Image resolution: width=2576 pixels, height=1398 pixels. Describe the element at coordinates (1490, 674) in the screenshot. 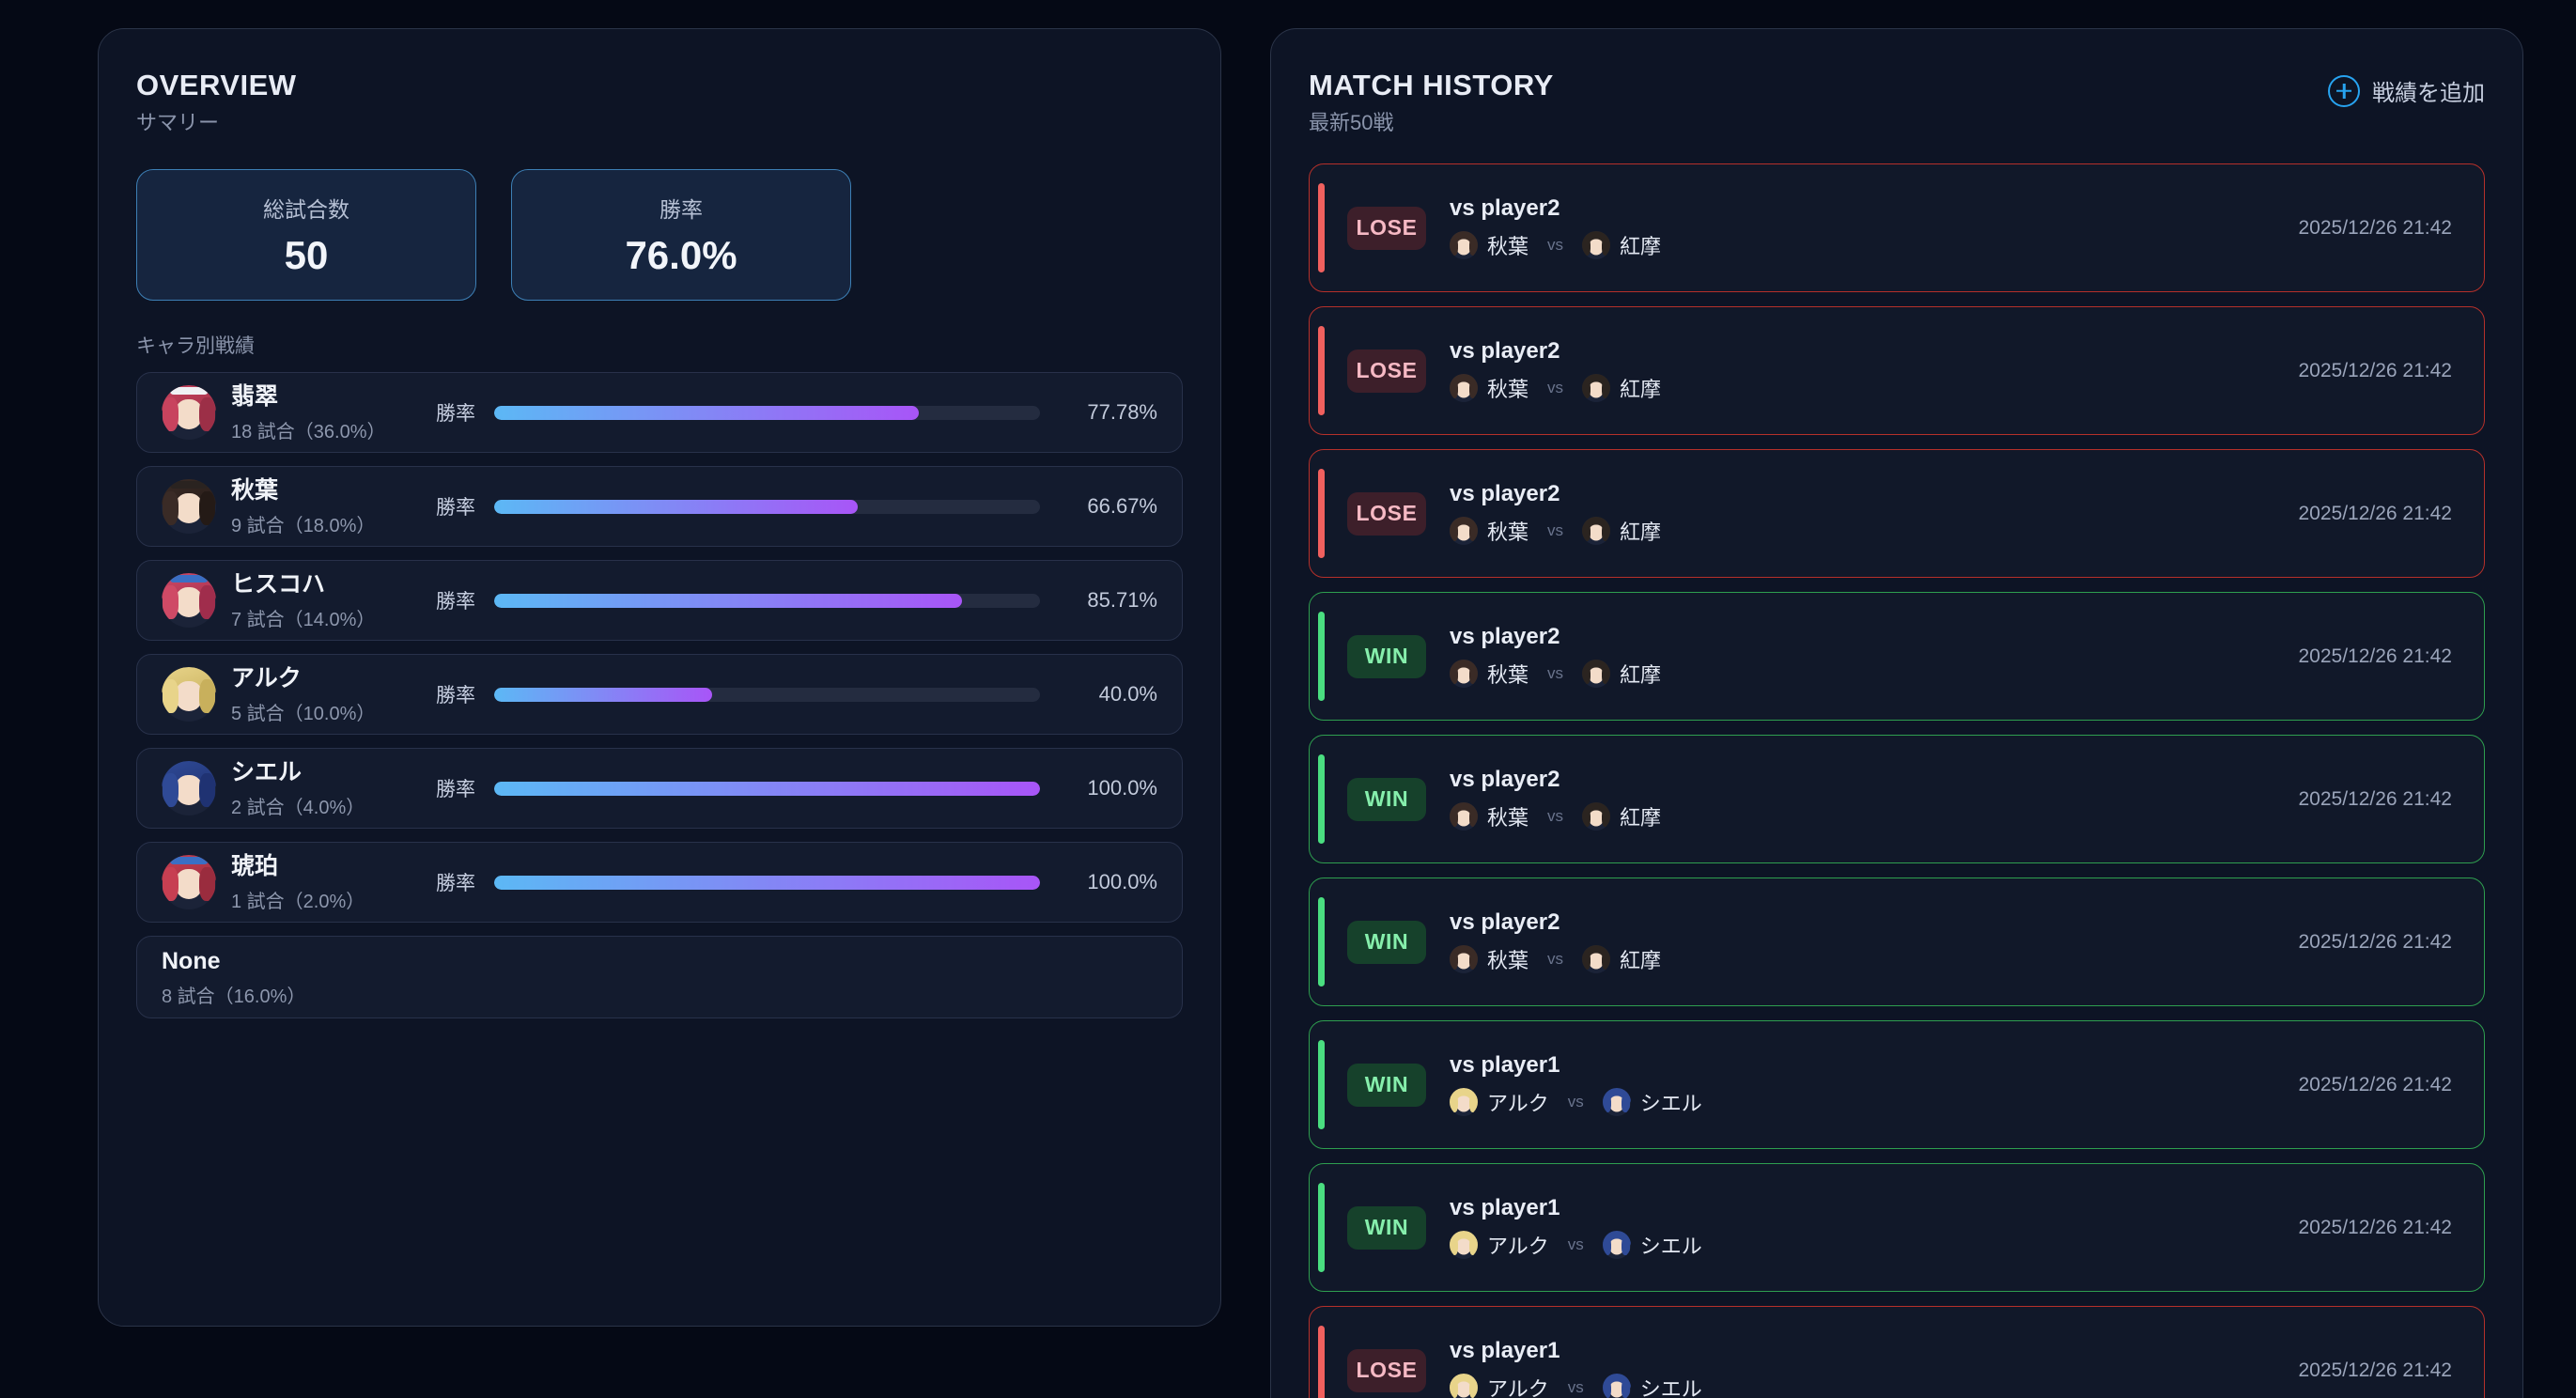

I see `match-my-character: 秋葉` at that location.